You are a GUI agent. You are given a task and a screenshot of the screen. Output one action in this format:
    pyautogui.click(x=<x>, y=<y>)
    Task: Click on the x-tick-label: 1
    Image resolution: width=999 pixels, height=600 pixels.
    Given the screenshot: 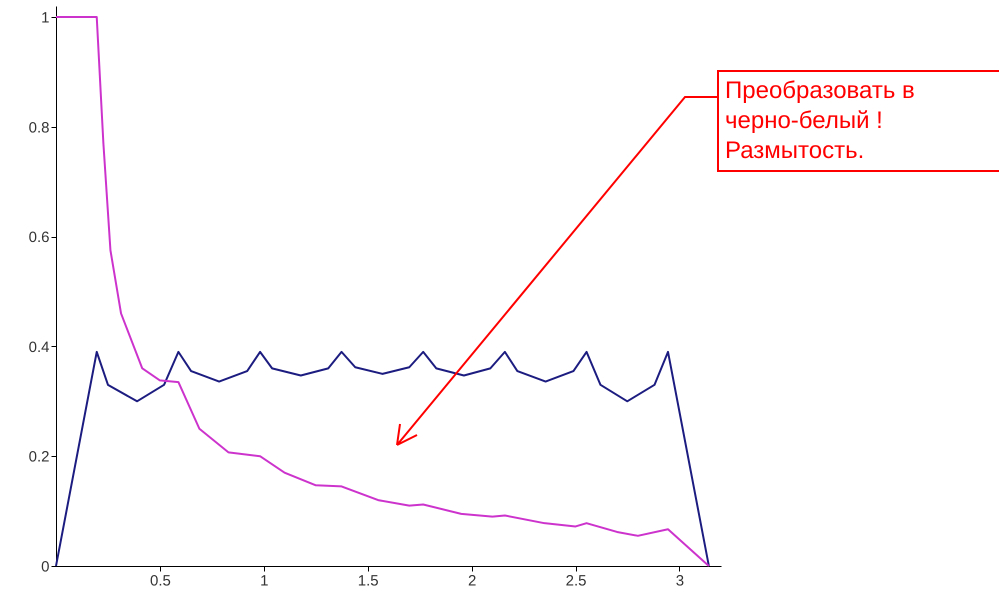 What is the action you would take?
    pyautogui.click(x=264, y=581)
    